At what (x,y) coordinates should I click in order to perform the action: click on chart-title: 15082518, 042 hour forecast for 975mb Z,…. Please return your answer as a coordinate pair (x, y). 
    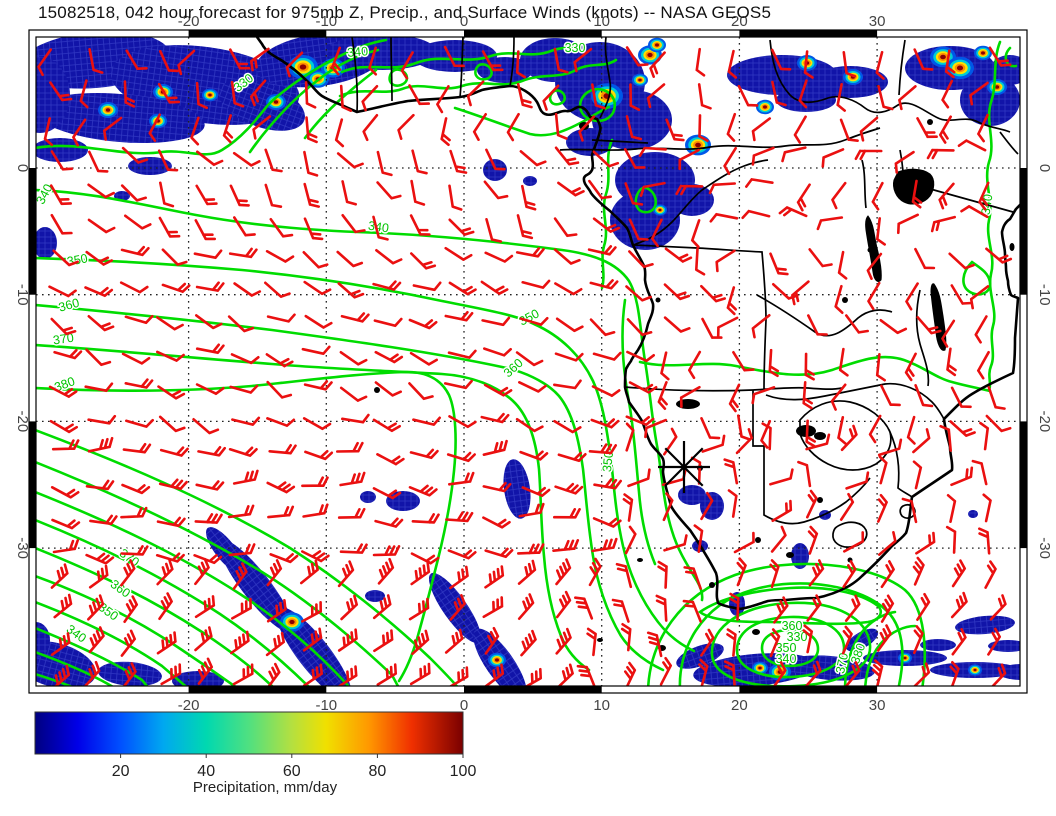
    Looking at the image, I should click on (405, 12).